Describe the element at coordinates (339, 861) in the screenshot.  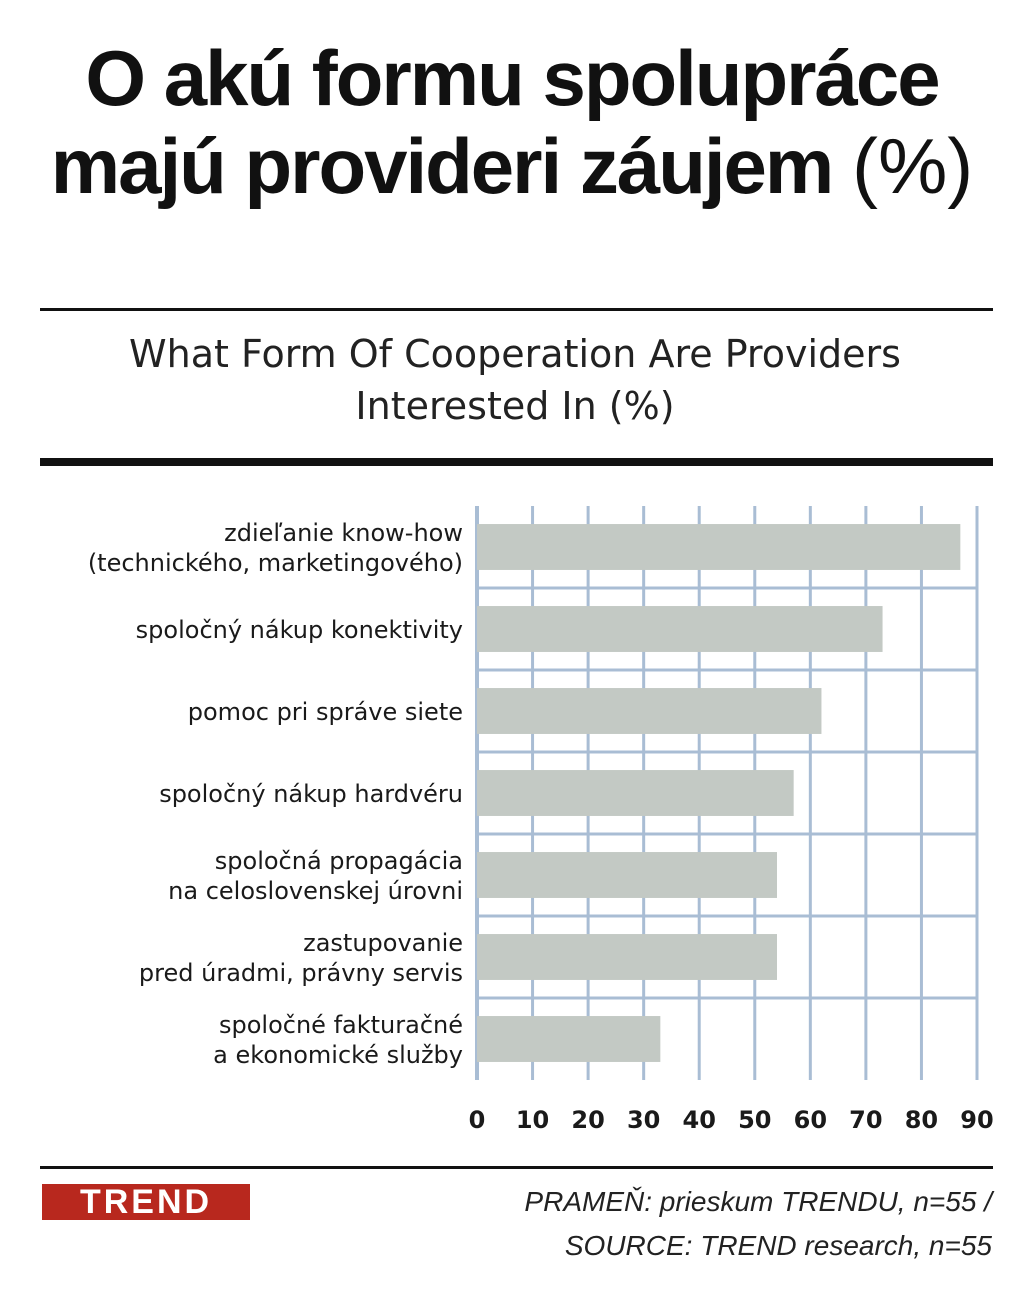
I see `category-label: spoločná propagácia` at that location.